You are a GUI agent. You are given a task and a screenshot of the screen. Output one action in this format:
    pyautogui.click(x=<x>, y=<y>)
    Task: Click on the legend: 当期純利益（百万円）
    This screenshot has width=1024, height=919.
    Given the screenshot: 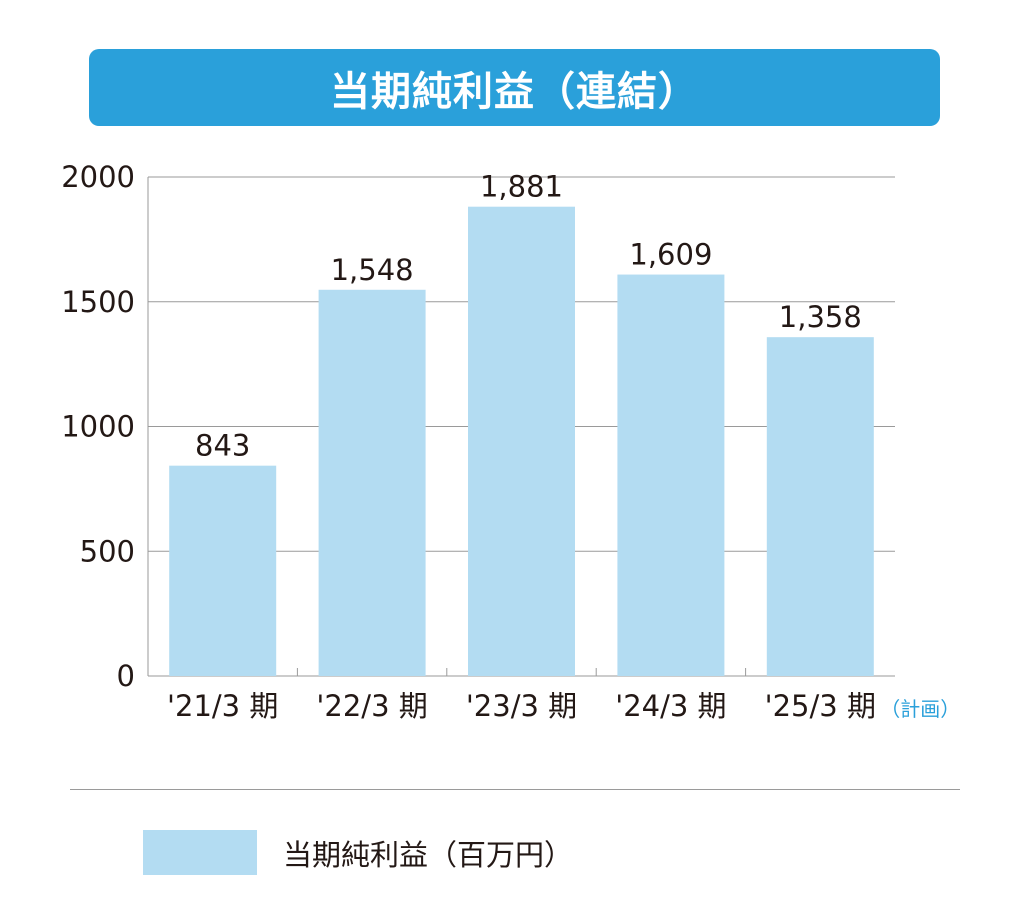 What is the action you would take?
    pyautogui.click(x=358, y=852)
    